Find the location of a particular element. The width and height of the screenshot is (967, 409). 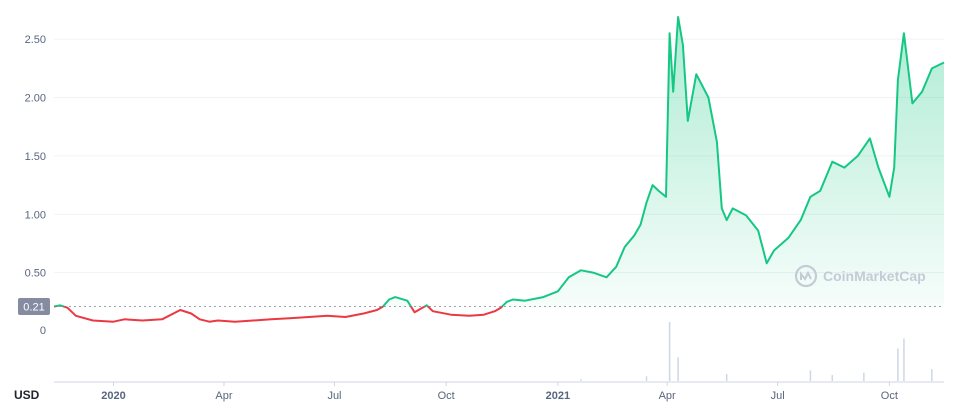

price-line-below-reference is located at coordinates (278, 314).